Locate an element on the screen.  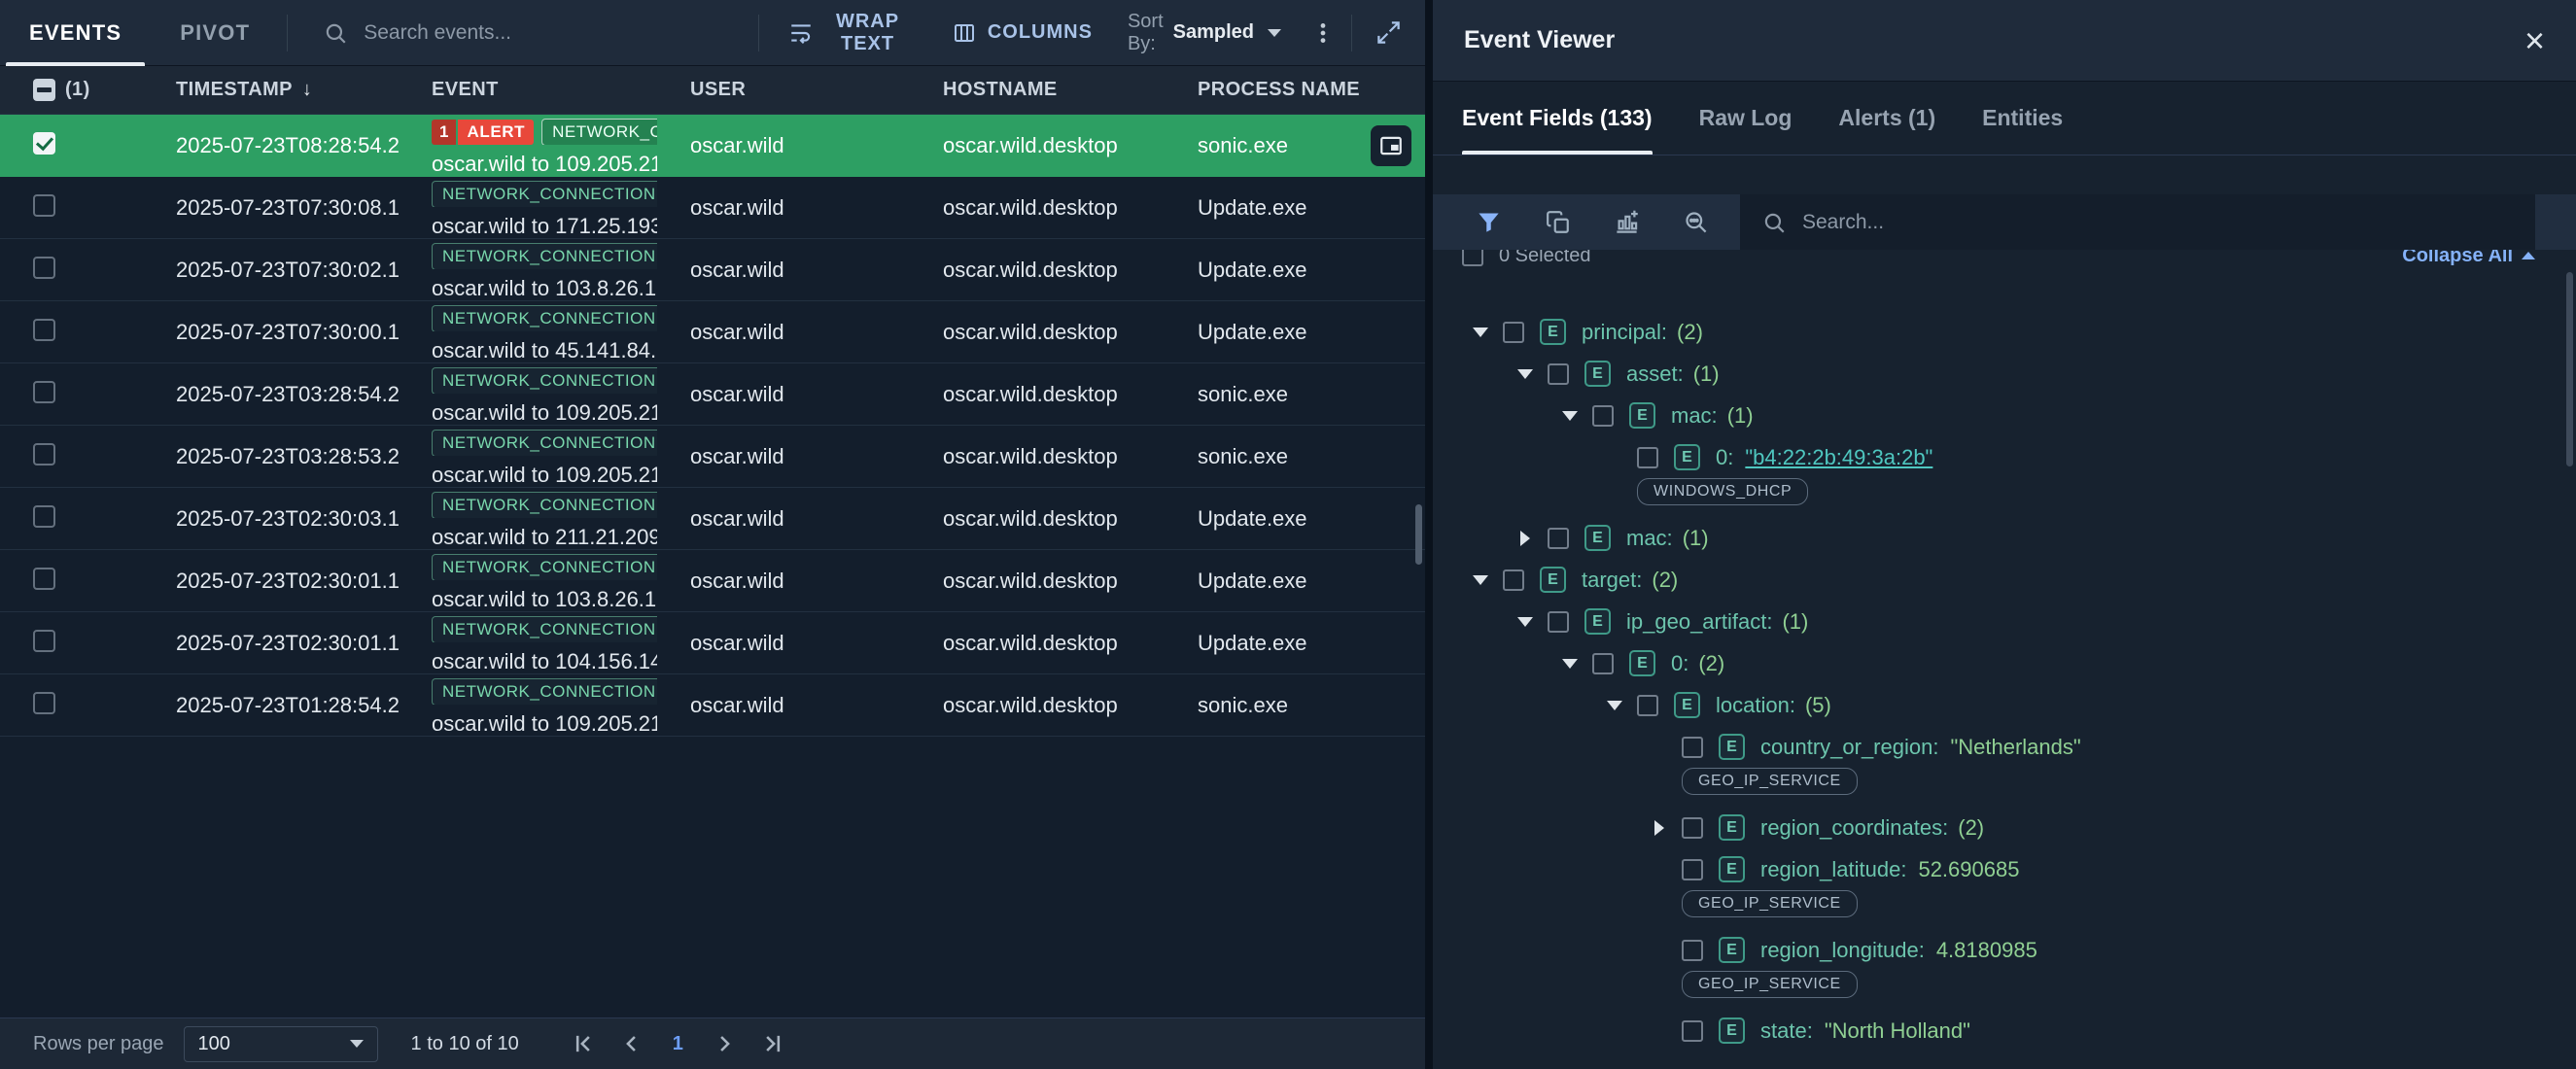
previous-page-button is located at coordinates (631, 1043).